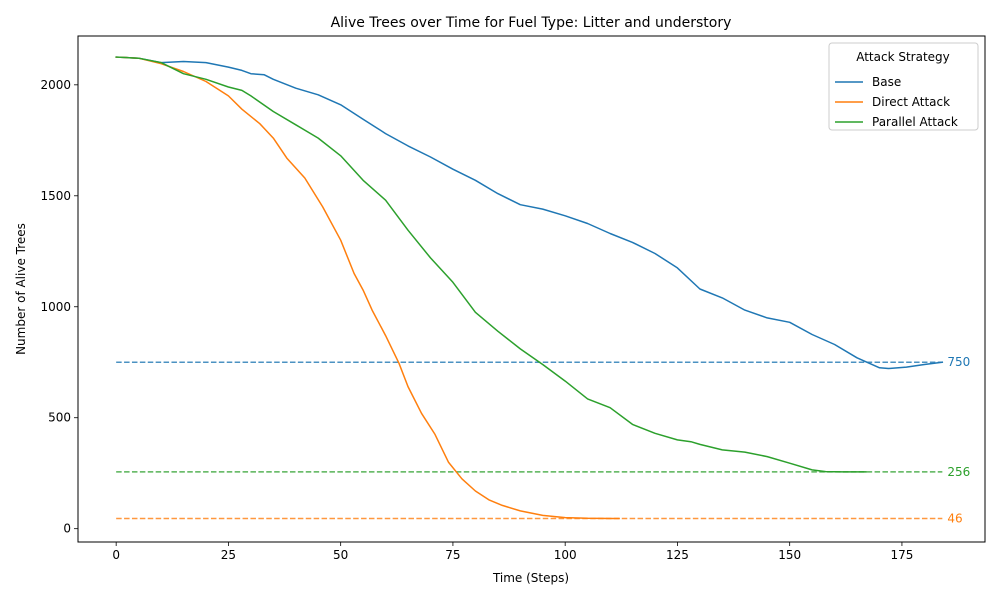 This screenshot has height=600, width=1000. I want to click on legend-entries: Base Direct Attack Parallel Attack, so click(896, 102).